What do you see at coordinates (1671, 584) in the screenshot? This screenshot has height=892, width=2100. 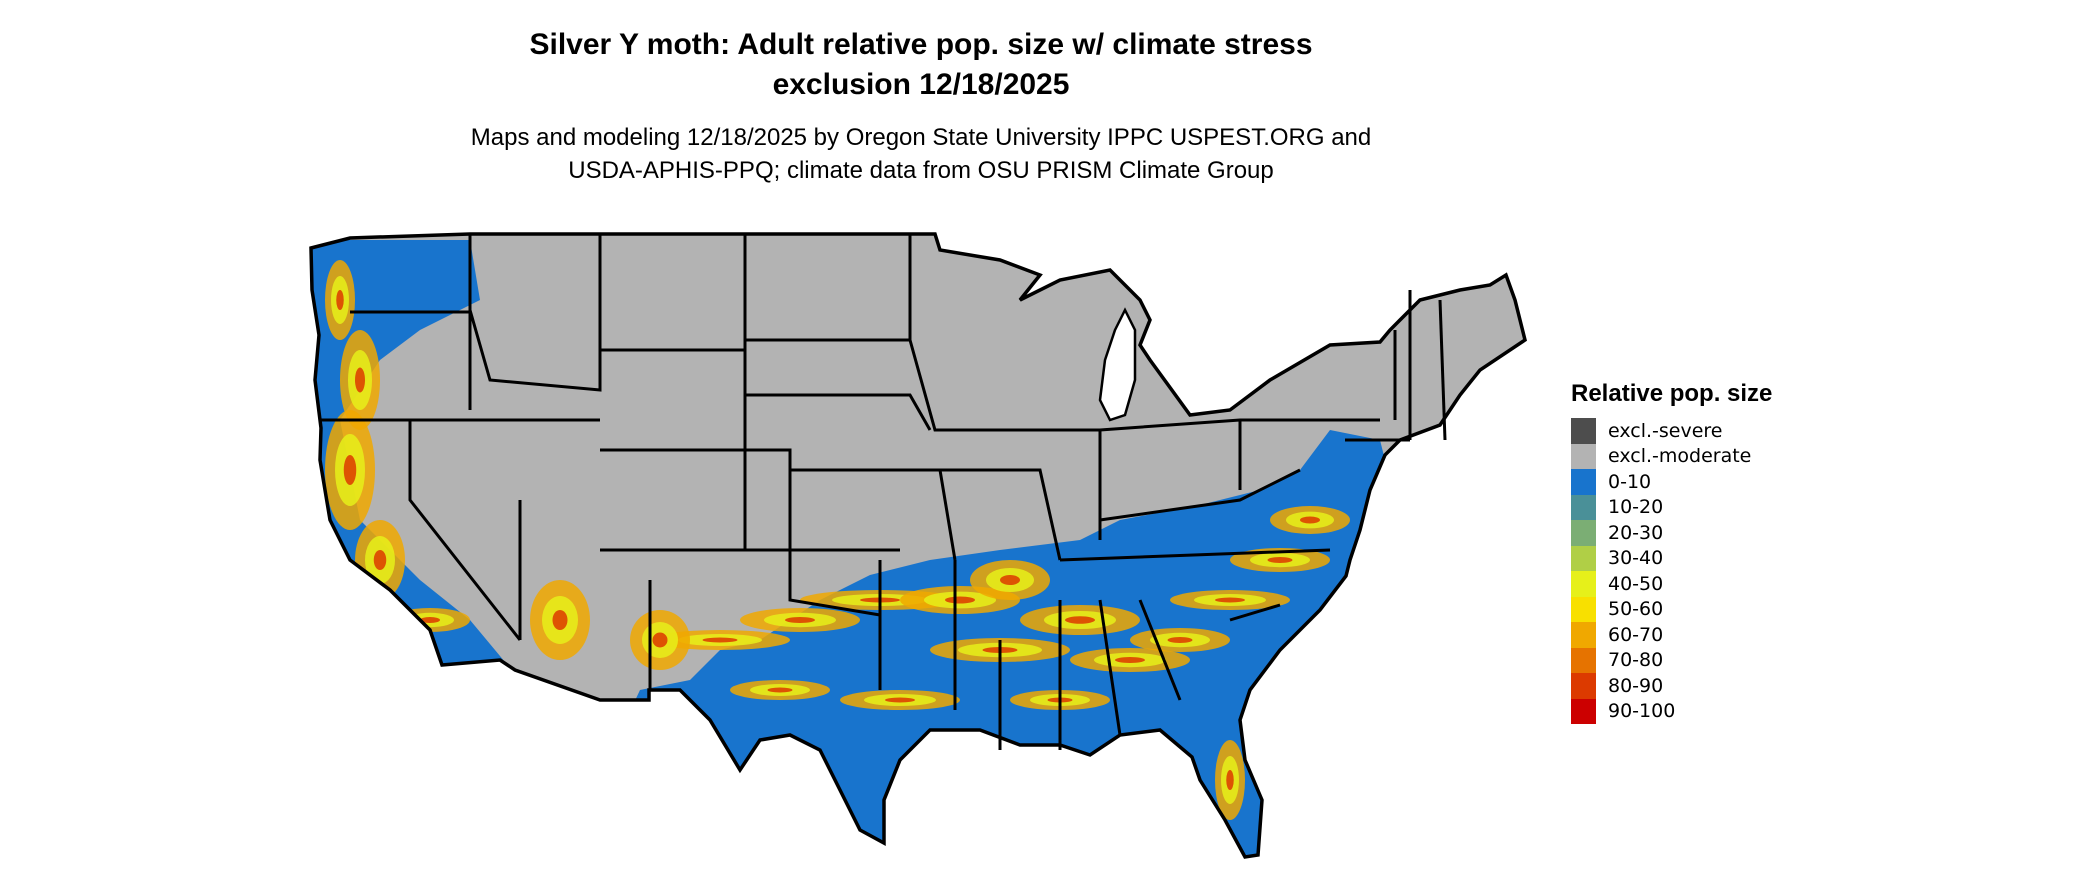 I see `legend-item: 40-50` at bounding box center [1671, 584].